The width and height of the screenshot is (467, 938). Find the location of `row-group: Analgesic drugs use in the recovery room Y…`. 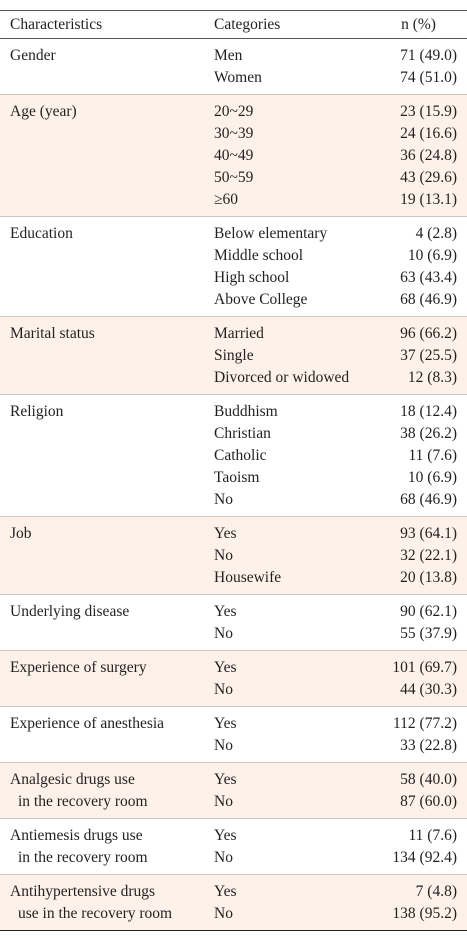

row-group: Analgesic drugs use in the recovery room Y… is located at coordinates (233, 791).